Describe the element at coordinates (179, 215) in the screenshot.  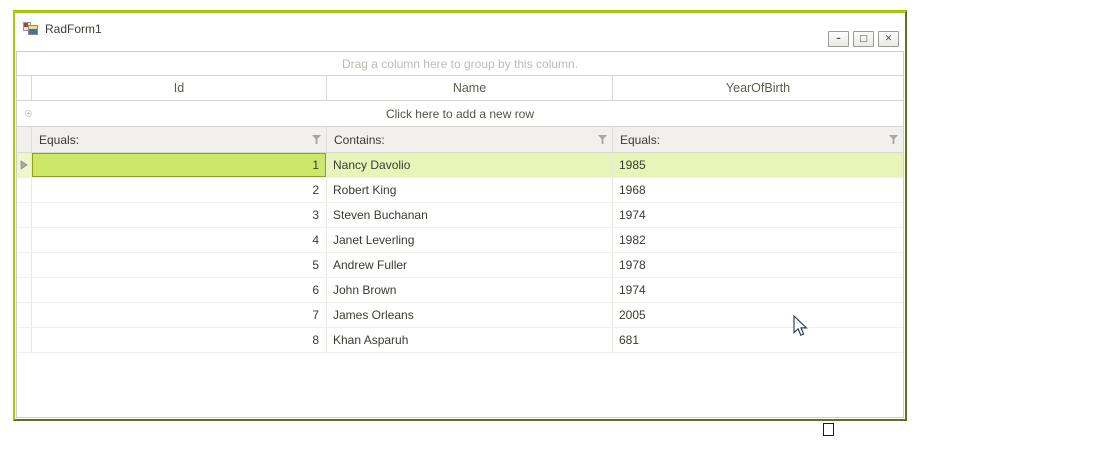
I see `cell-id: 3` at that location.